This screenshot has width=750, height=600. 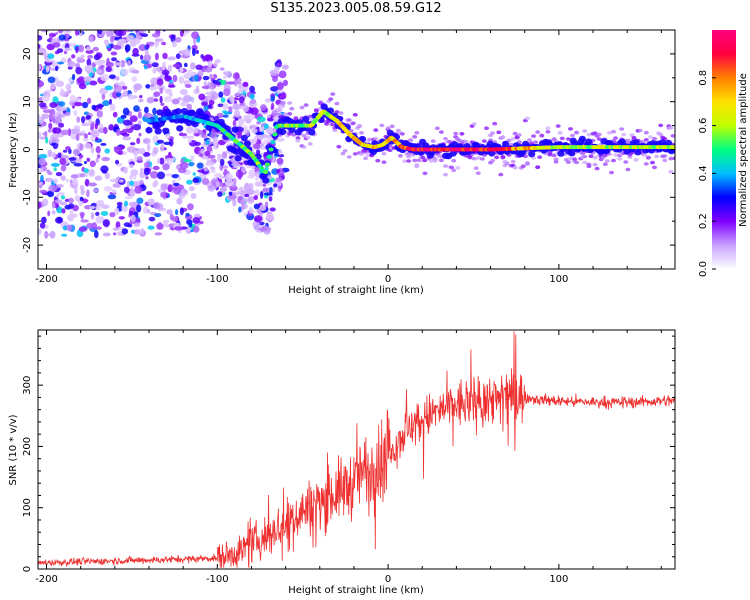 I want to click on y-tick-label: -10, so click(x=27, y=197).